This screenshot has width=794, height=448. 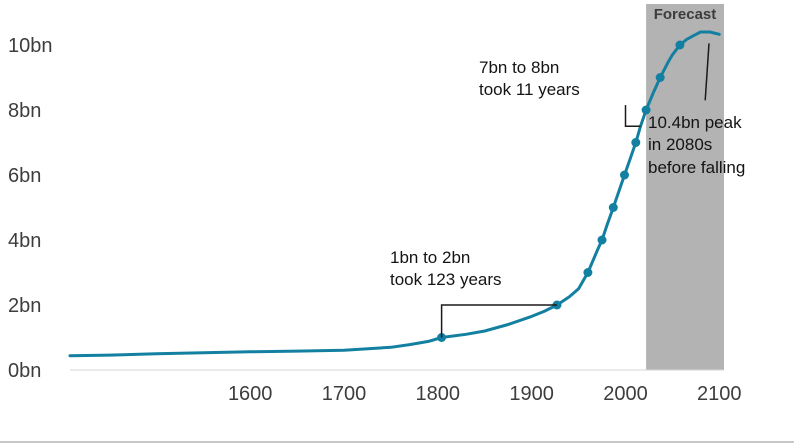 What do you see at coordinates (344, 394) in the screenshot?
I see `x-axis-label: 1700` at bounding box center [344, 394].